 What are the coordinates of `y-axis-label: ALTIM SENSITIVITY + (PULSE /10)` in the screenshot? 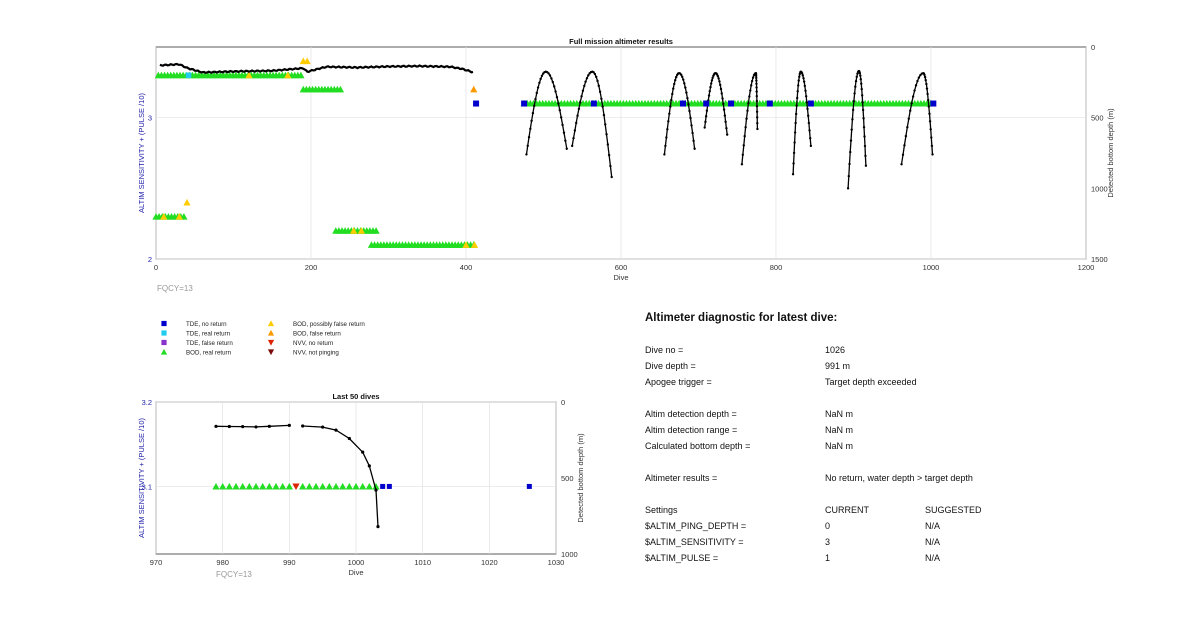 It's located at (141, 153).